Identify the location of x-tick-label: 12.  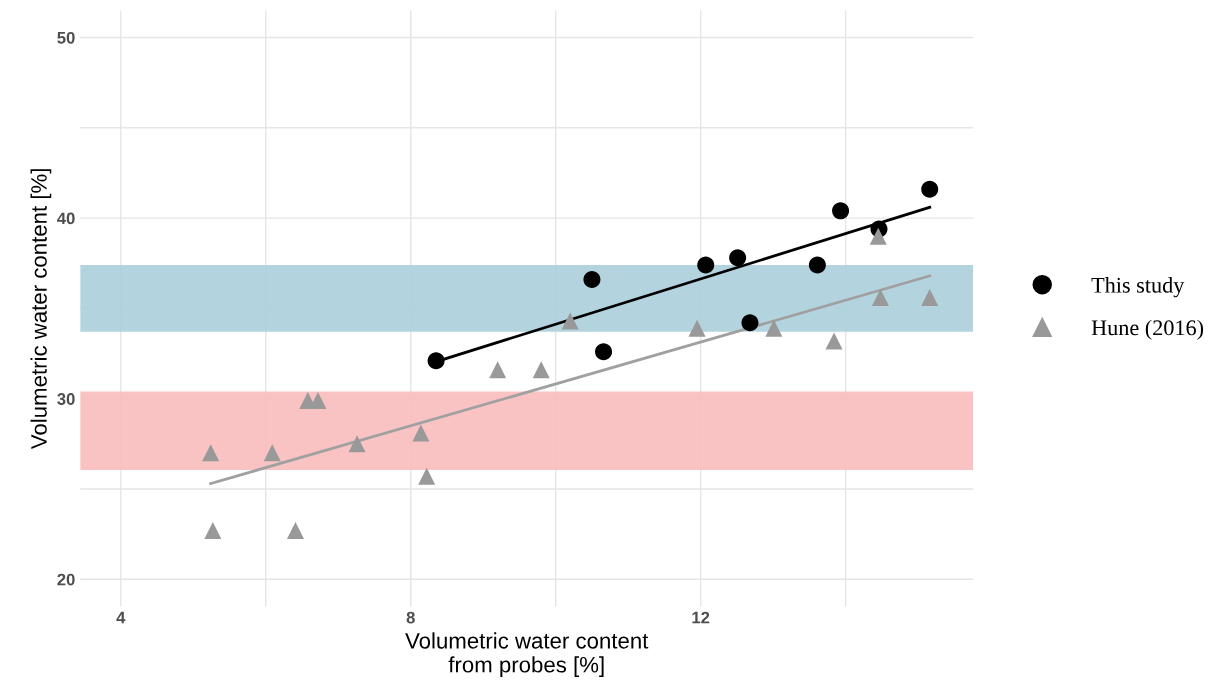
(701, 617).